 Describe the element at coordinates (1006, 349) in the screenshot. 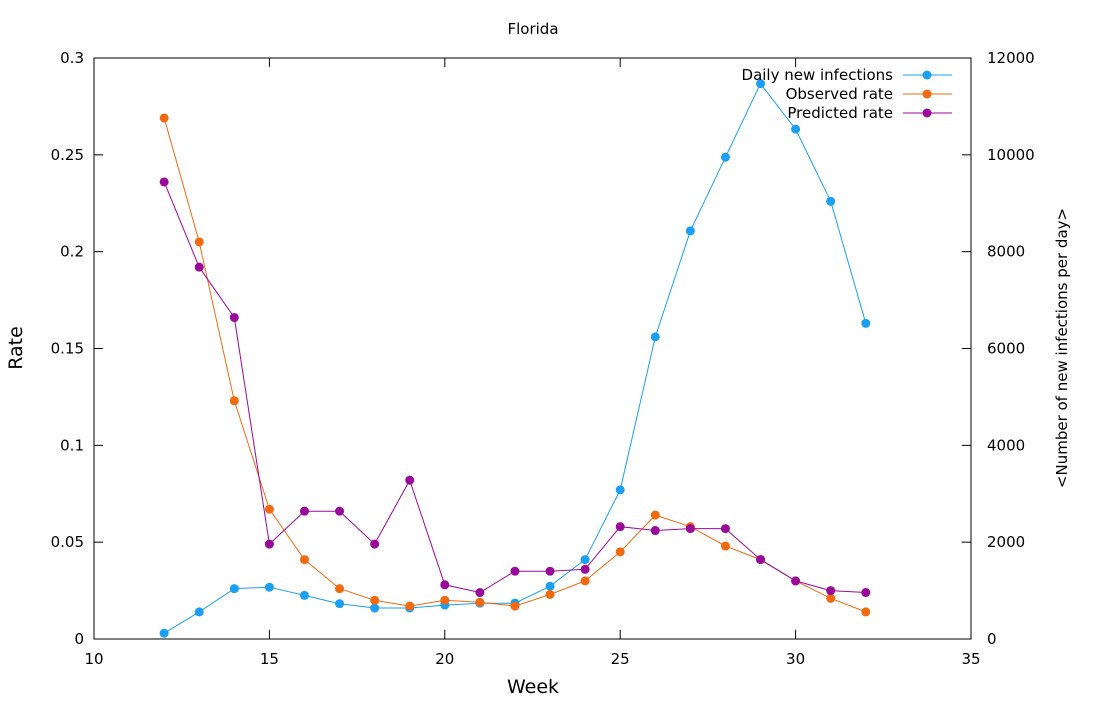

I see `y2-tick-label: 6000` at that location.